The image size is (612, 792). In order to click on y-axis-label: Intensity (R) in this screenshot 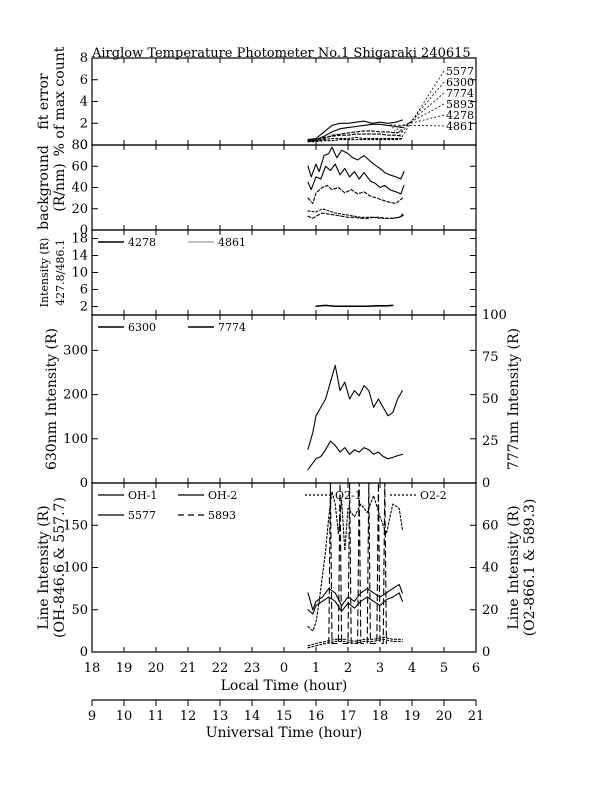, I will do `click(44, 273)`.